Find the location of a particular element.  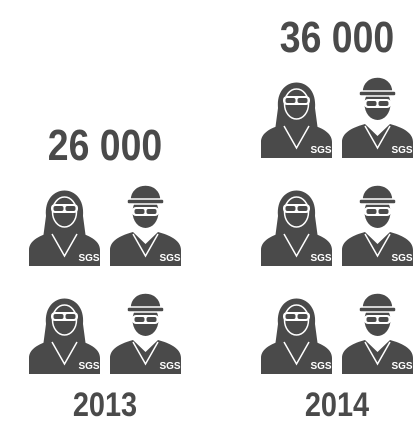

value-label: 26 000 is located at coordinates (105, 145).